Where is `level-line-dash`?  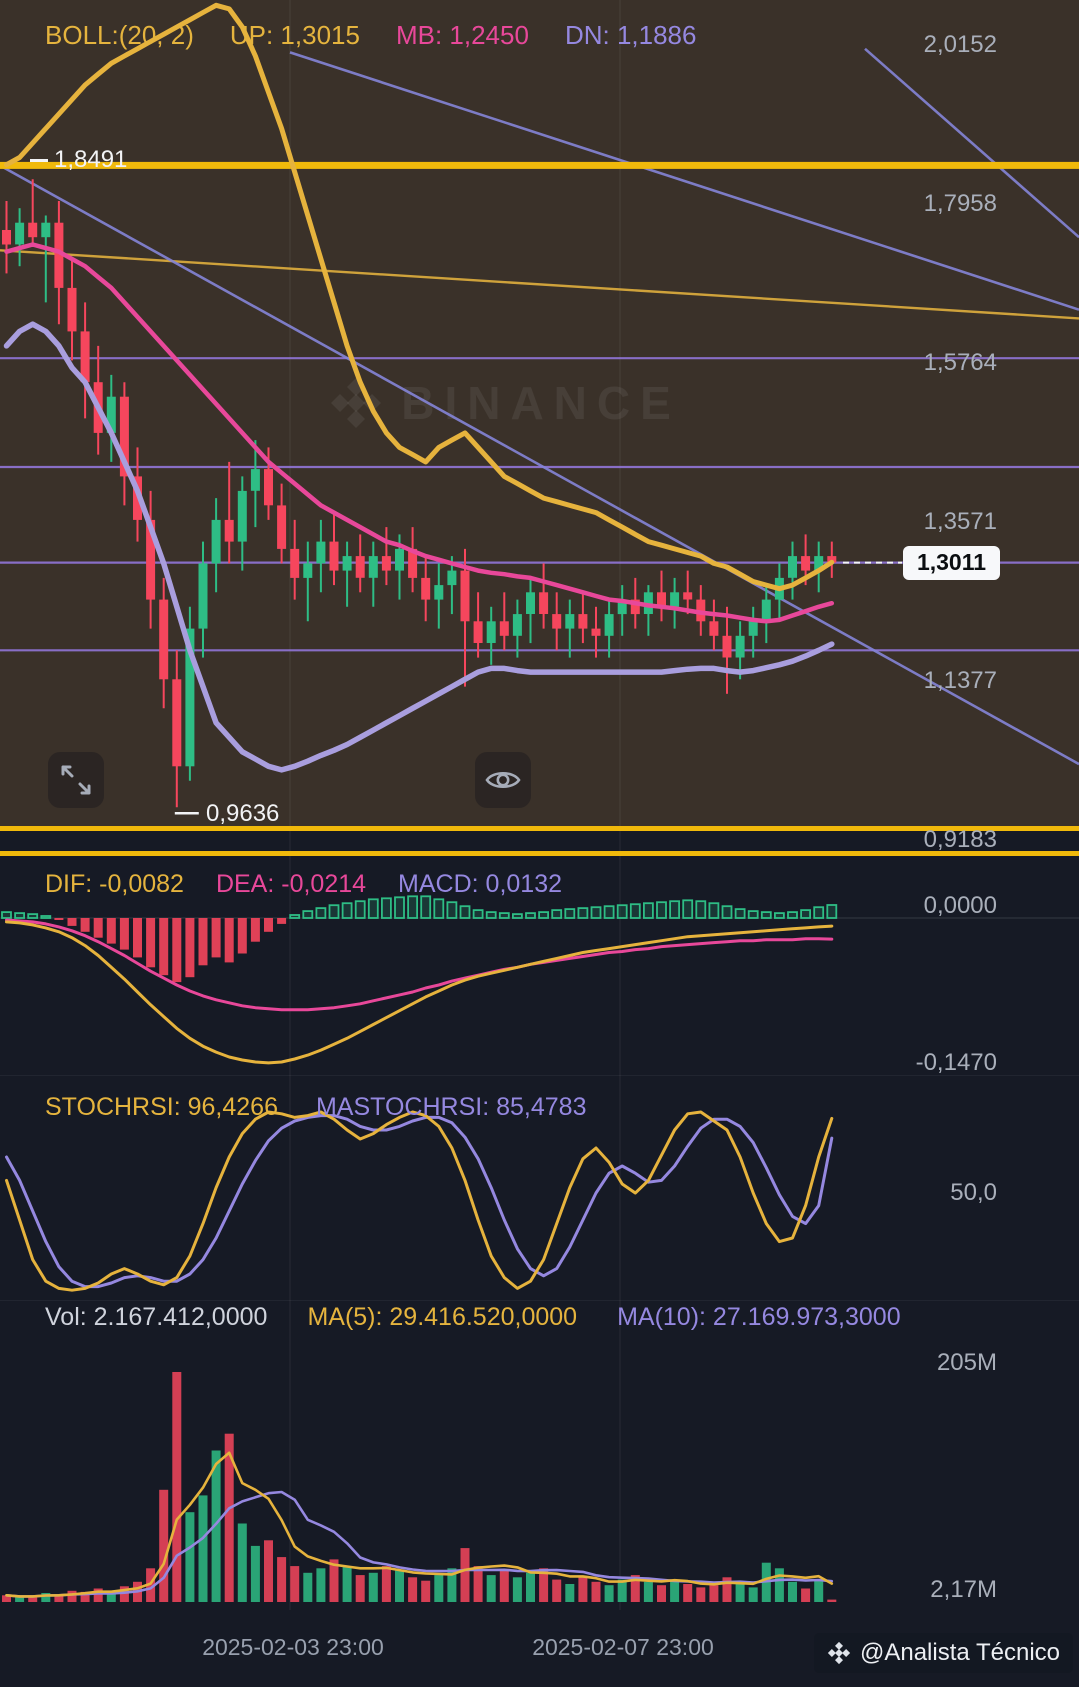
level-line-dash is located at coordinates (39, 160).